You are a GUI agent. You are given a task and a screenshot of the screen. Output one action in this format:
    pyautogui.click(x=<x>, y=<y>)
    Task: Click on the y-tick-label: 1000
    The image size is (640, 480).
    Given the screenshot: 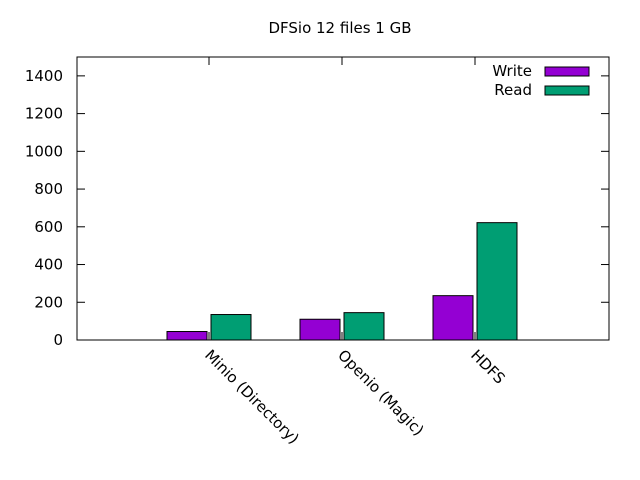 What is the action you would take?
    pyautogui.click(x=44, y=151)
    